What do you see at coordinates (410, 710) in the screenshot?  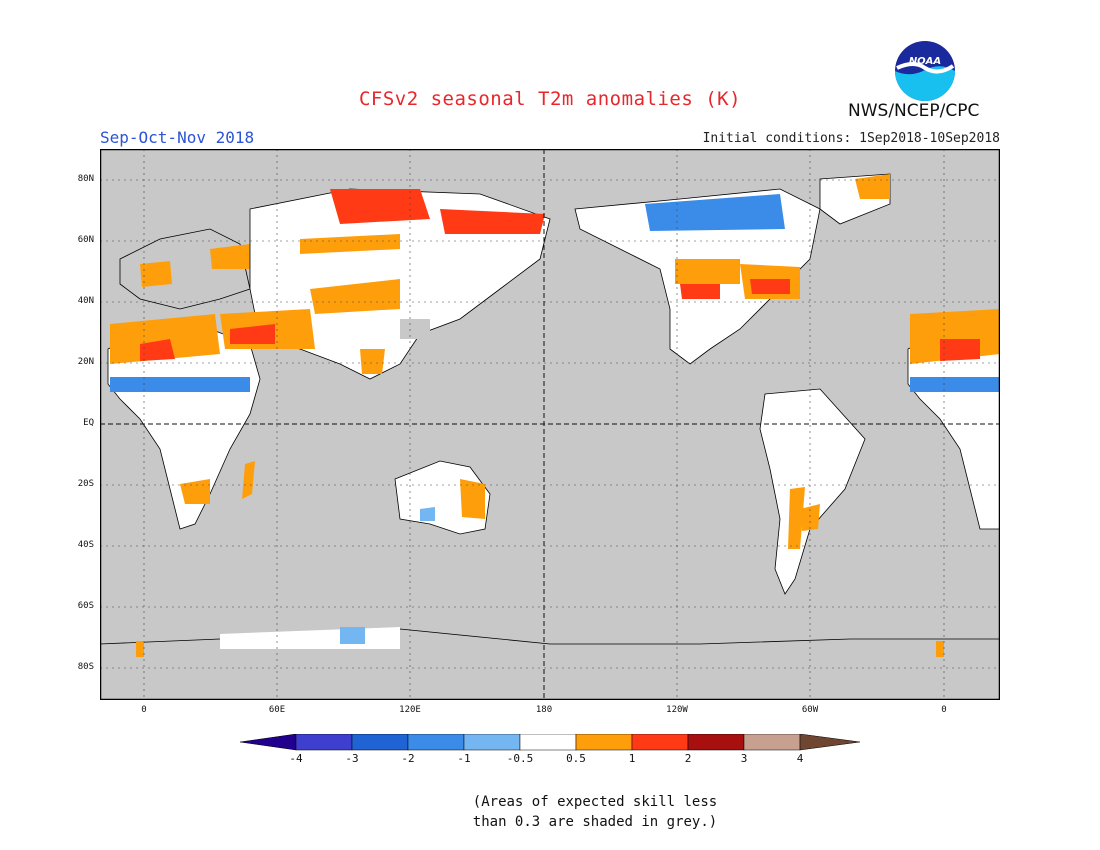 I see `lon-tick: 120E` at bounding box center [410, 710].